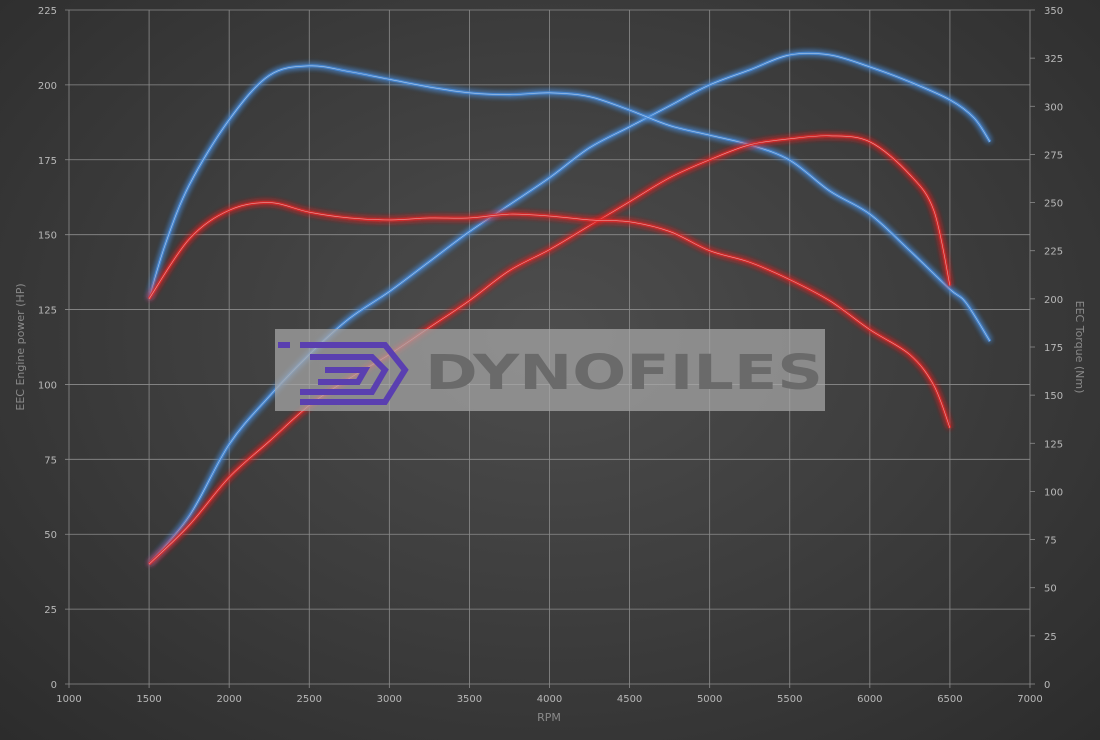 The image size is (1100, 740). What do you see at coordinates (869, 699) in the screenshot?
I see `x-tick-label: 6000` at bounding box center [869, 699].